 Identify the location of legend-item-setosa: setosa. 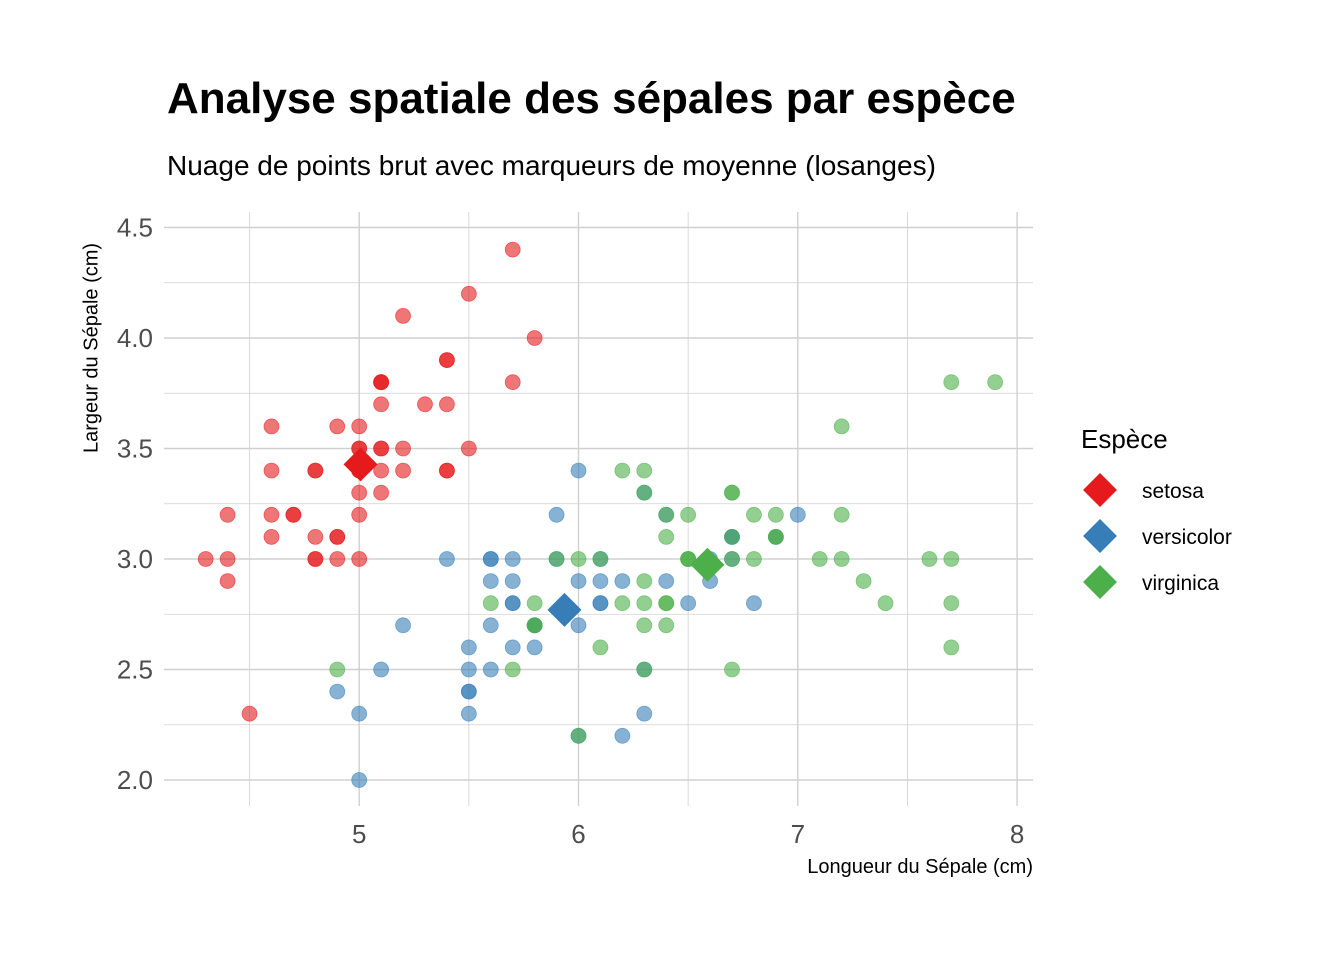
(1143, 492).